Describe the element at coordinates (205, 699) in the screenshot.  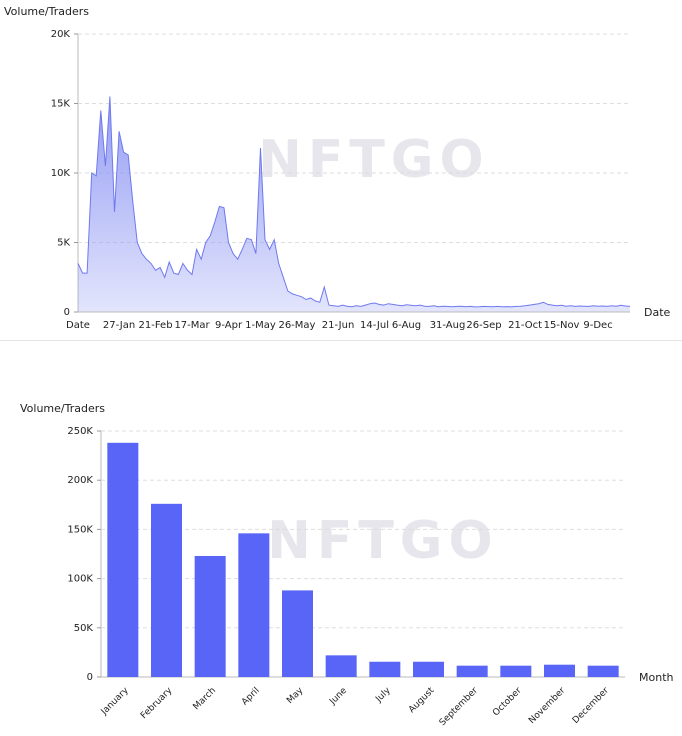
I see `x-tick-label: March` at that location.